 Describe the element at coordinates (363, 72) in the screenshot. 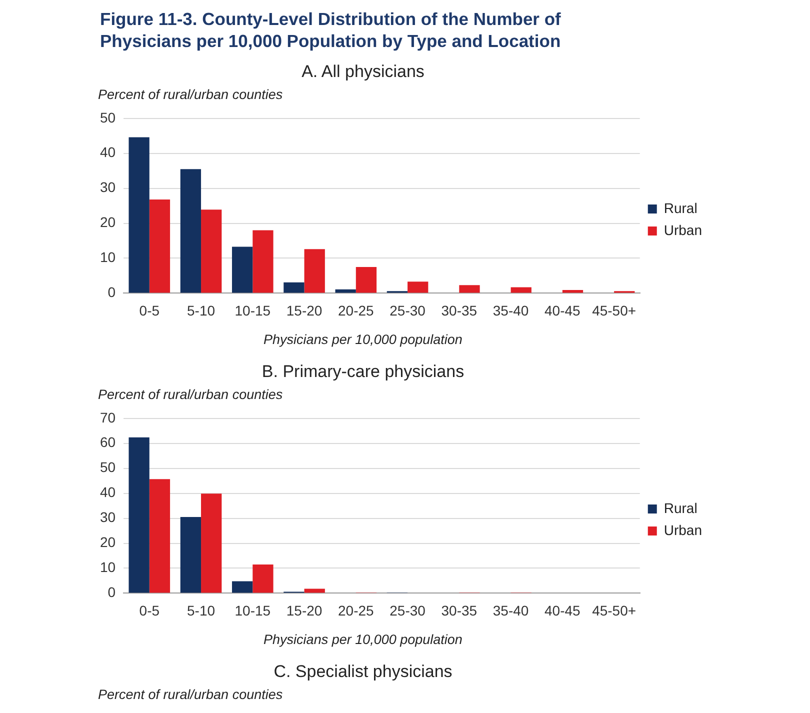

I see `chart-subtitle: A. All physicians` at that location.